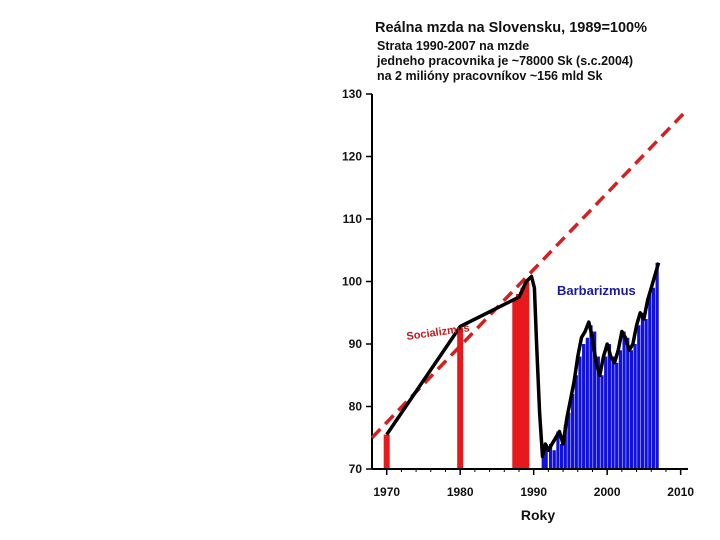 This screenshot has width=720, height=540. I want to click on y-tick-label-70: 70, so click(356, 469).